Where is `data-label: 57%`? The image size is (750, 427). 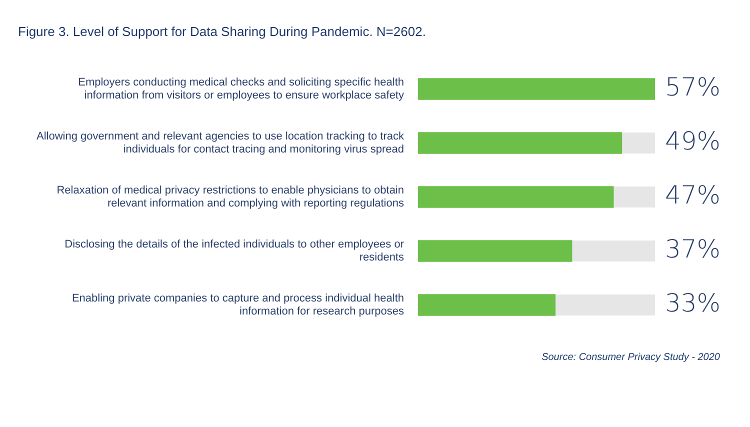 data-label: 57% is located at coordinates (693, 87).